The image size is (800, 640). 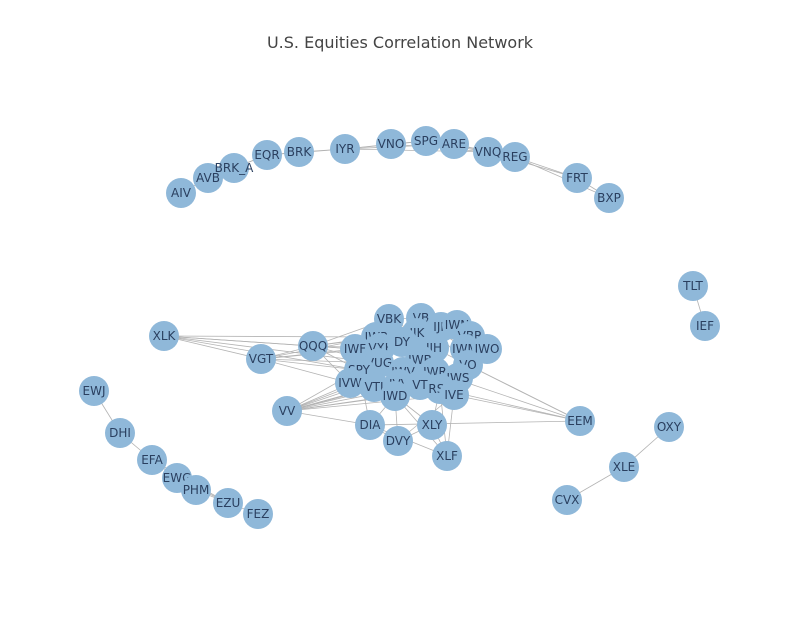 I want to click on edge-XLK-IWP, so click(x=270, y=336).